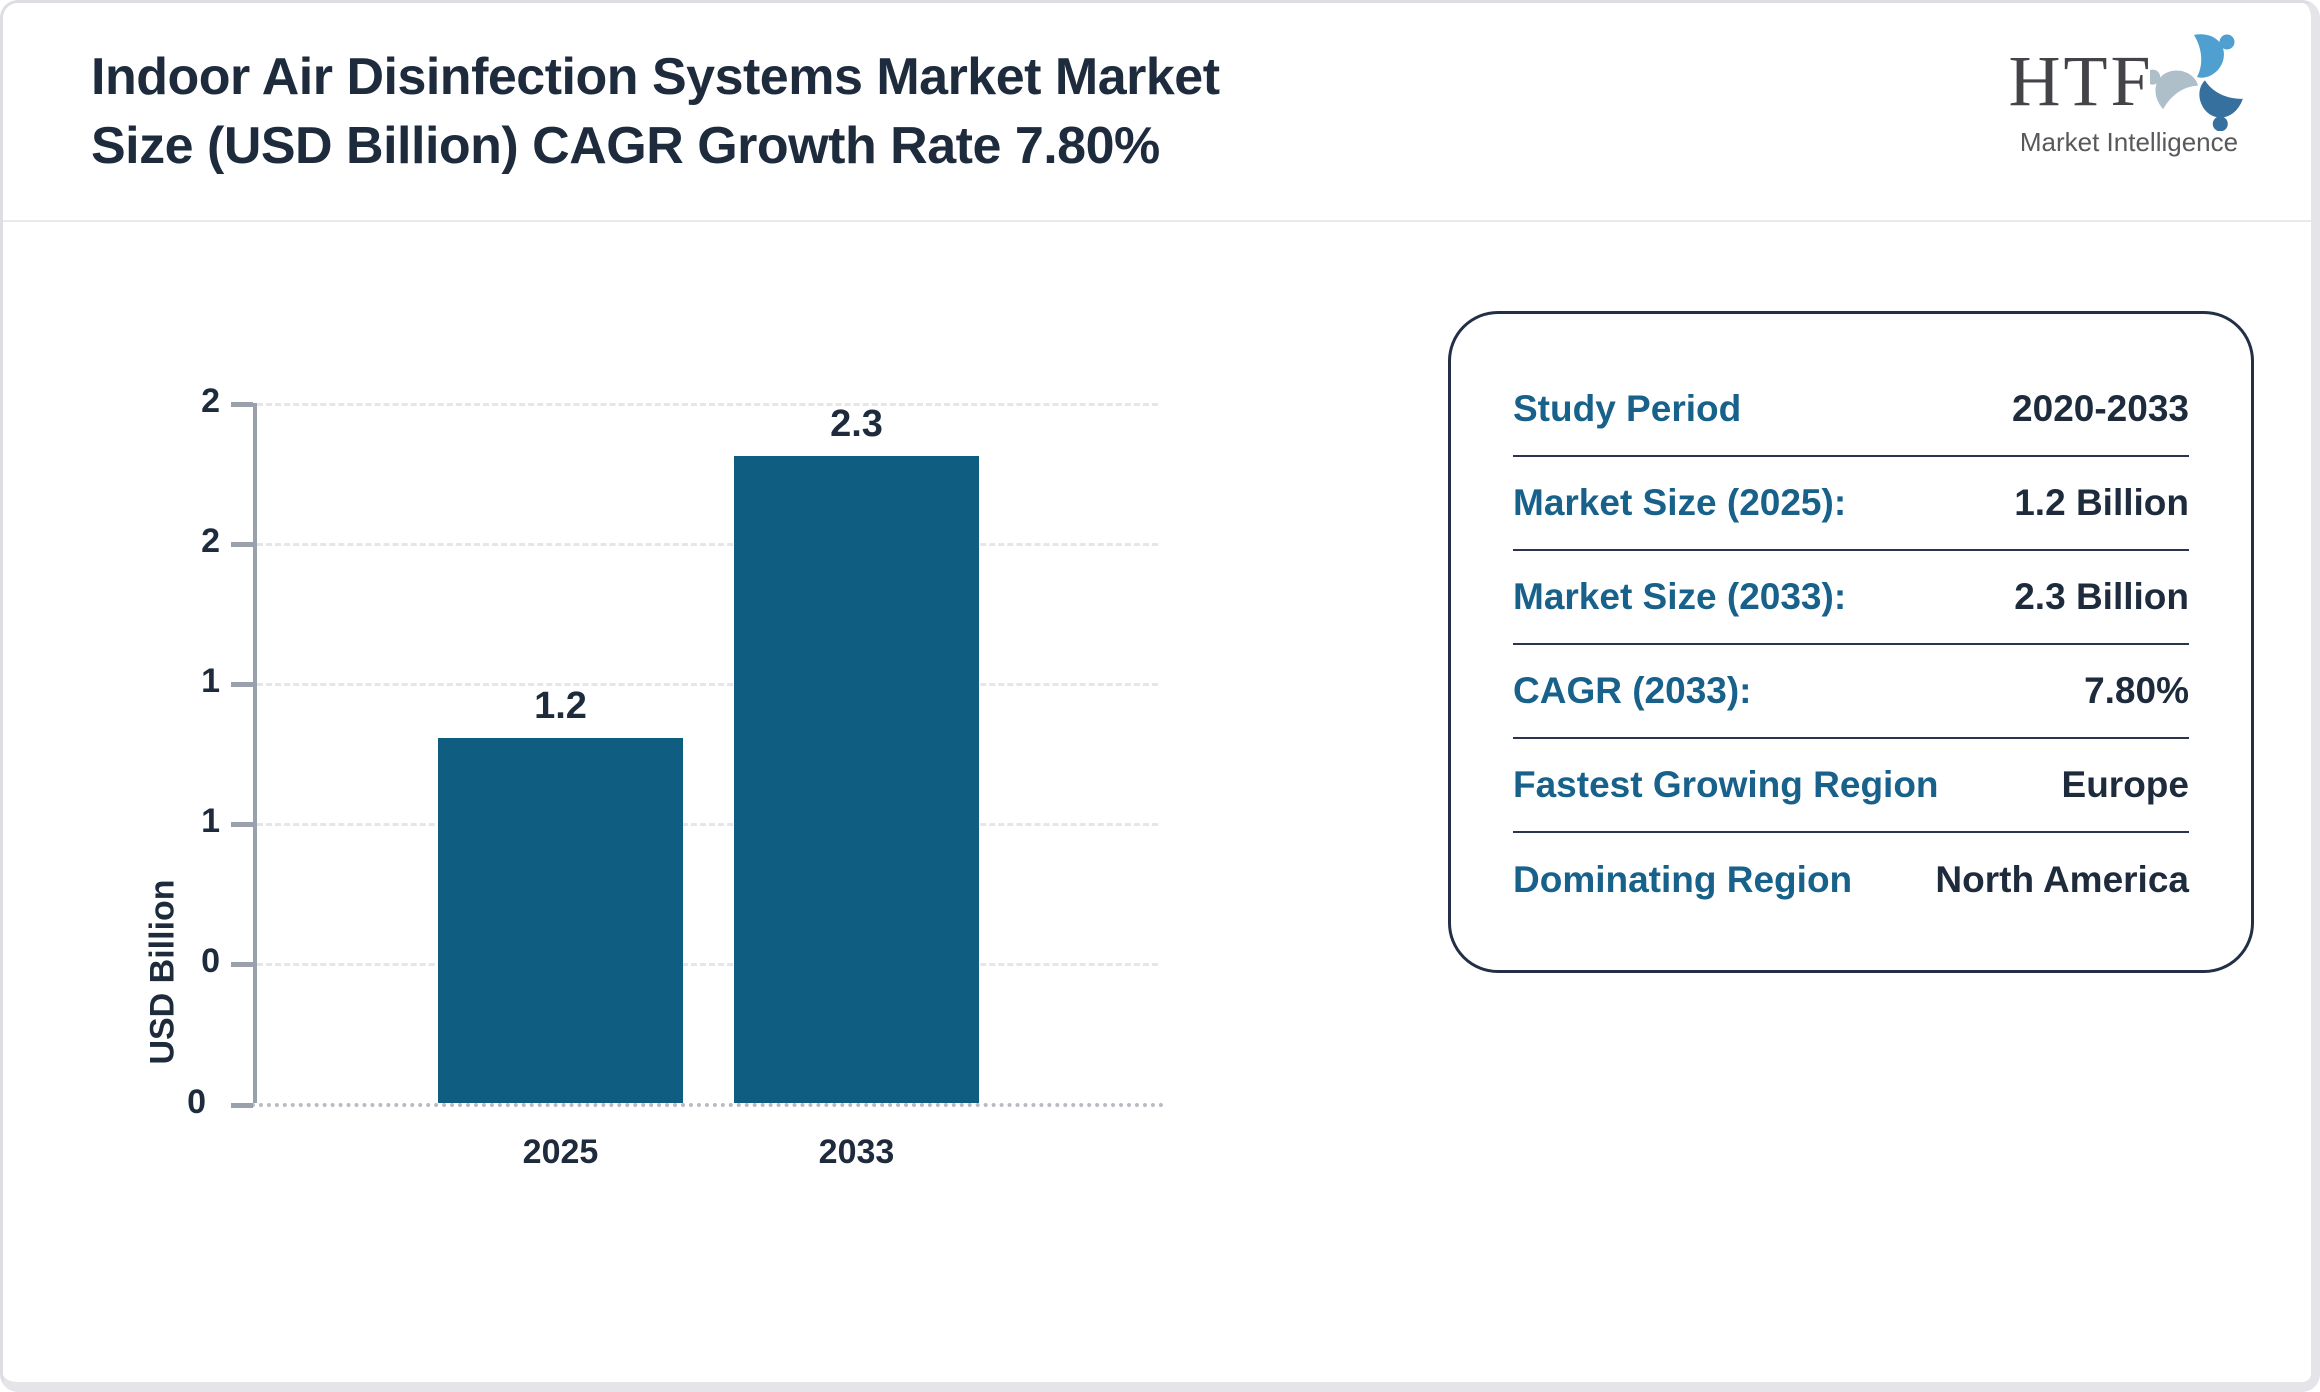  Describe the element at coordinates (856, 424) in the screenshot. I see `bar-value-label-2033: 2.3` at that location.